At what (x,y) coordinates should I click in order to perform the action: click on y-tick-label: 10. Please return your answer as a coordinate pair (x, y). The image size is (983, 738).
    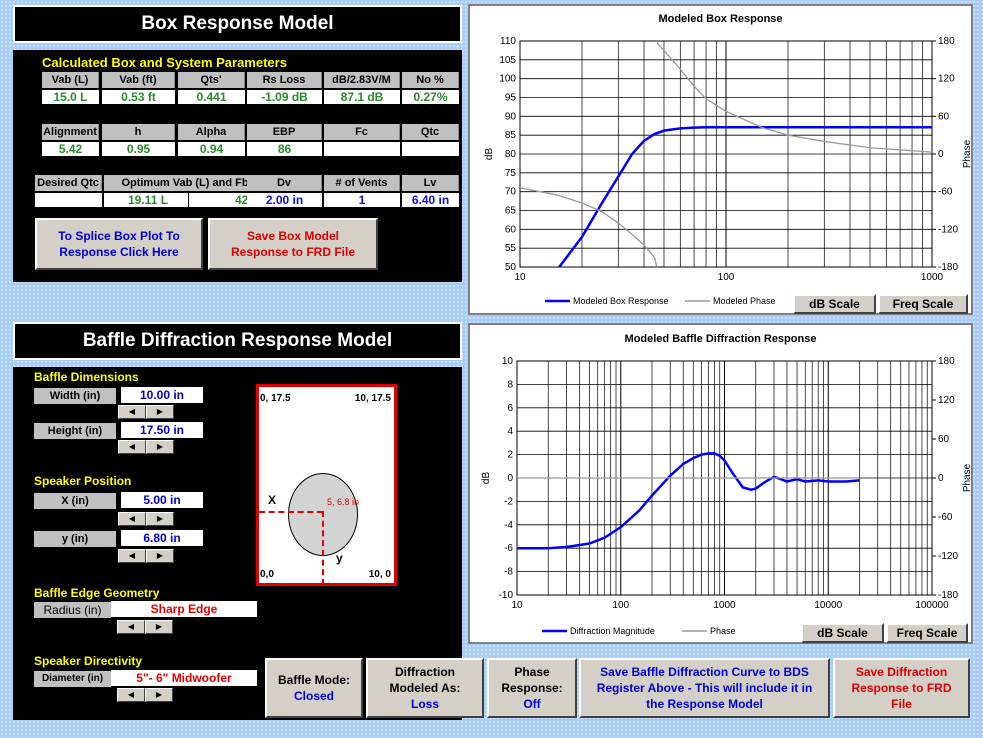
    Looking at the image, I should click on (508, 361).